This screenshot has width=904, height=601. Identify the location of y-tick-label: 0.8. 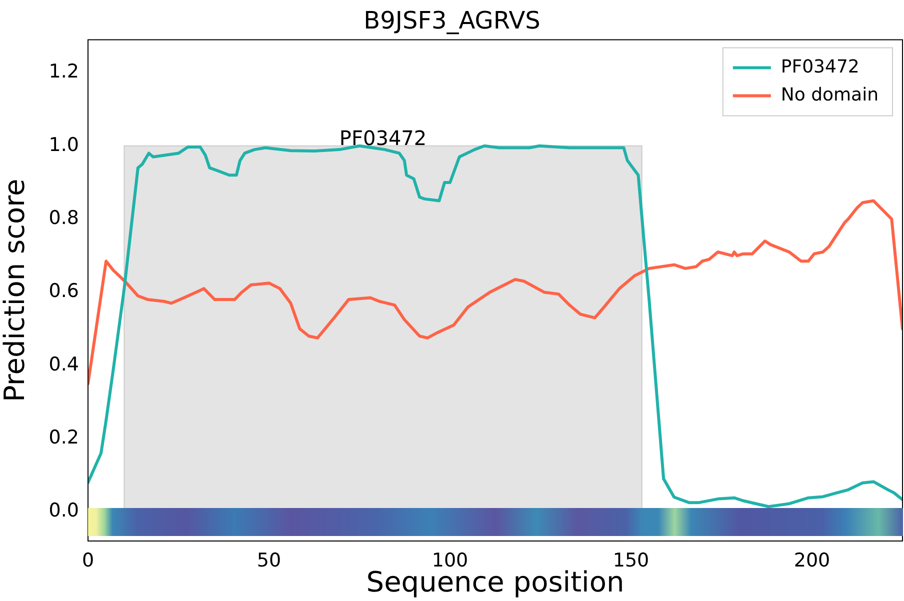
(63, 218).